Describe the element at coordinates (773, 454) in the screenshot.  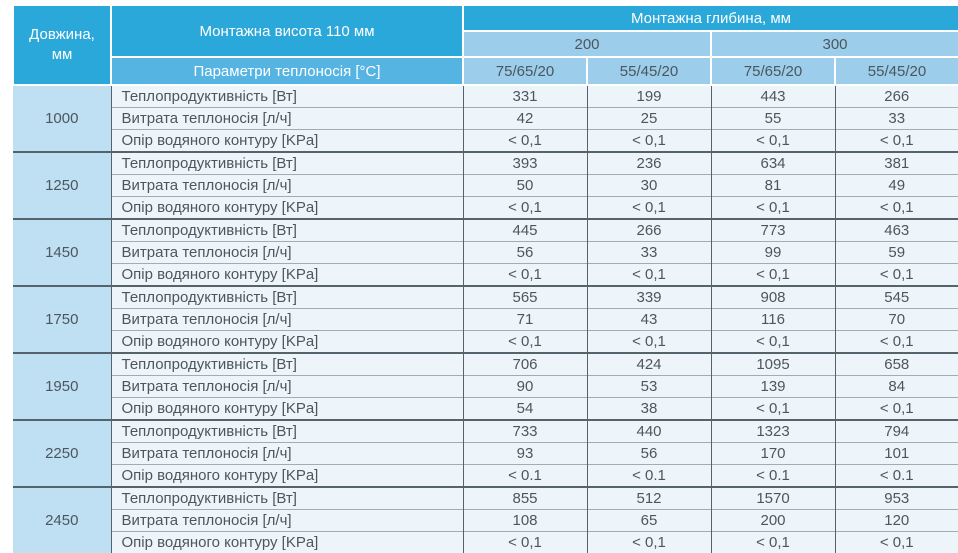
I see `value-cell: 170` at that location.